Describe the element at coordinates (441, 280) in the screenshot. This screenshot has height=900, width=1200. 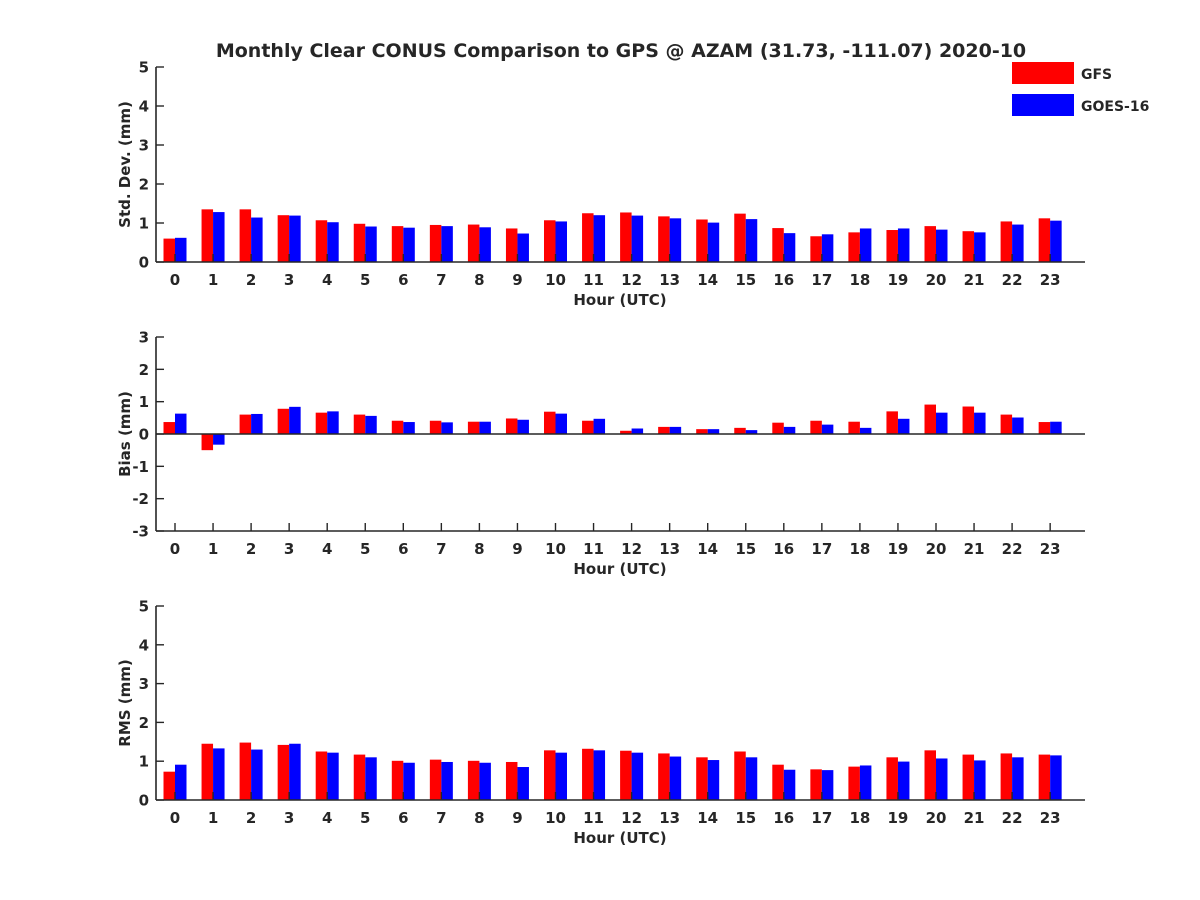
I see `std-dev-x-tick-label: 7` at that location.